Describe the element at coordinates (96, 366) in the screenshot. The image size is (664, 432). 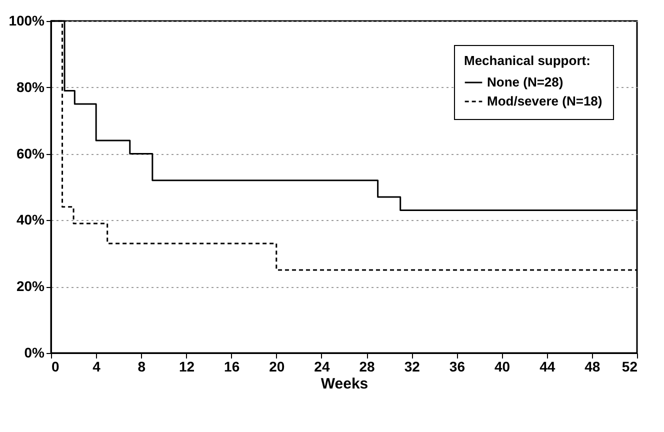
I see `x-tick-label: 4` at that location.